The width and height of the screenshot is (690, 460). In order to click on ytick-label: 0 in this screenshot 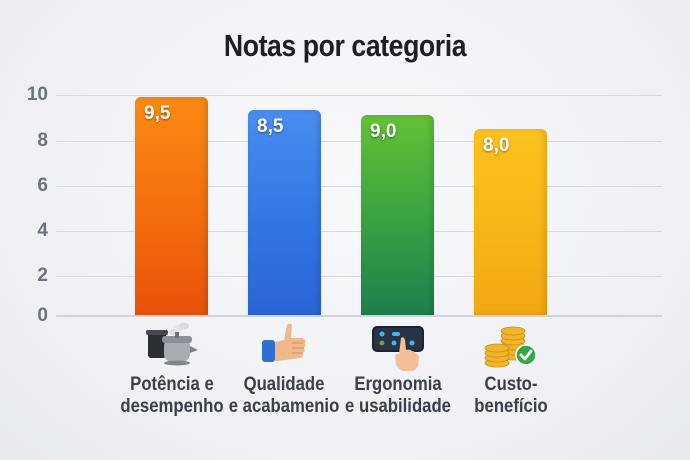, I will do `click(42, 315)`.